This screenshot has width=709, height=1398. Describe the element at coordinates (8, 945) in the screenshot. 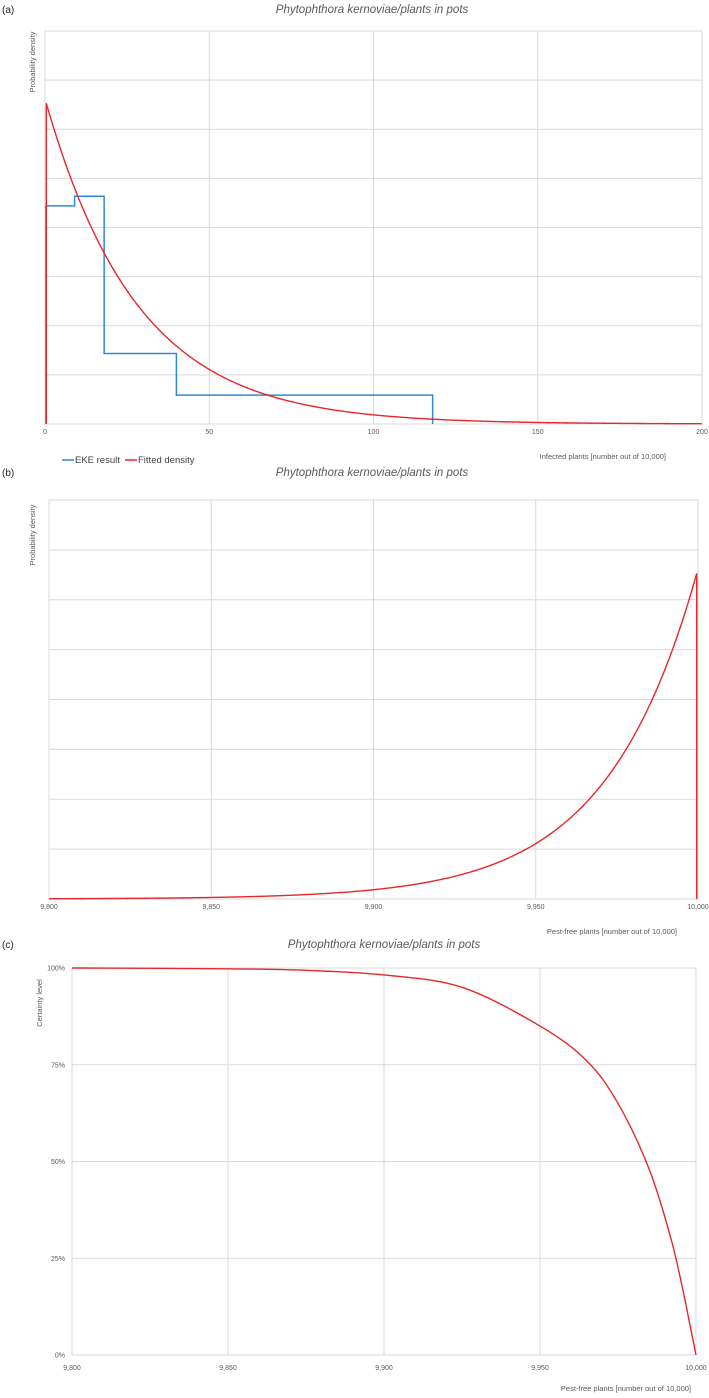

I see `panel-label-c: (c)` at that location.